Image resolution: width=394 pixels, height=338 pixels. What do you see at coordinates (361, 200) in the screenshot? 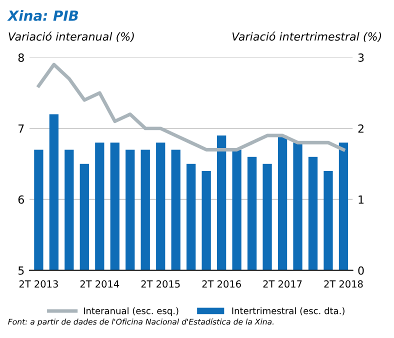
I see `y2-tick-label: 1` at bounding box center [361, 200].